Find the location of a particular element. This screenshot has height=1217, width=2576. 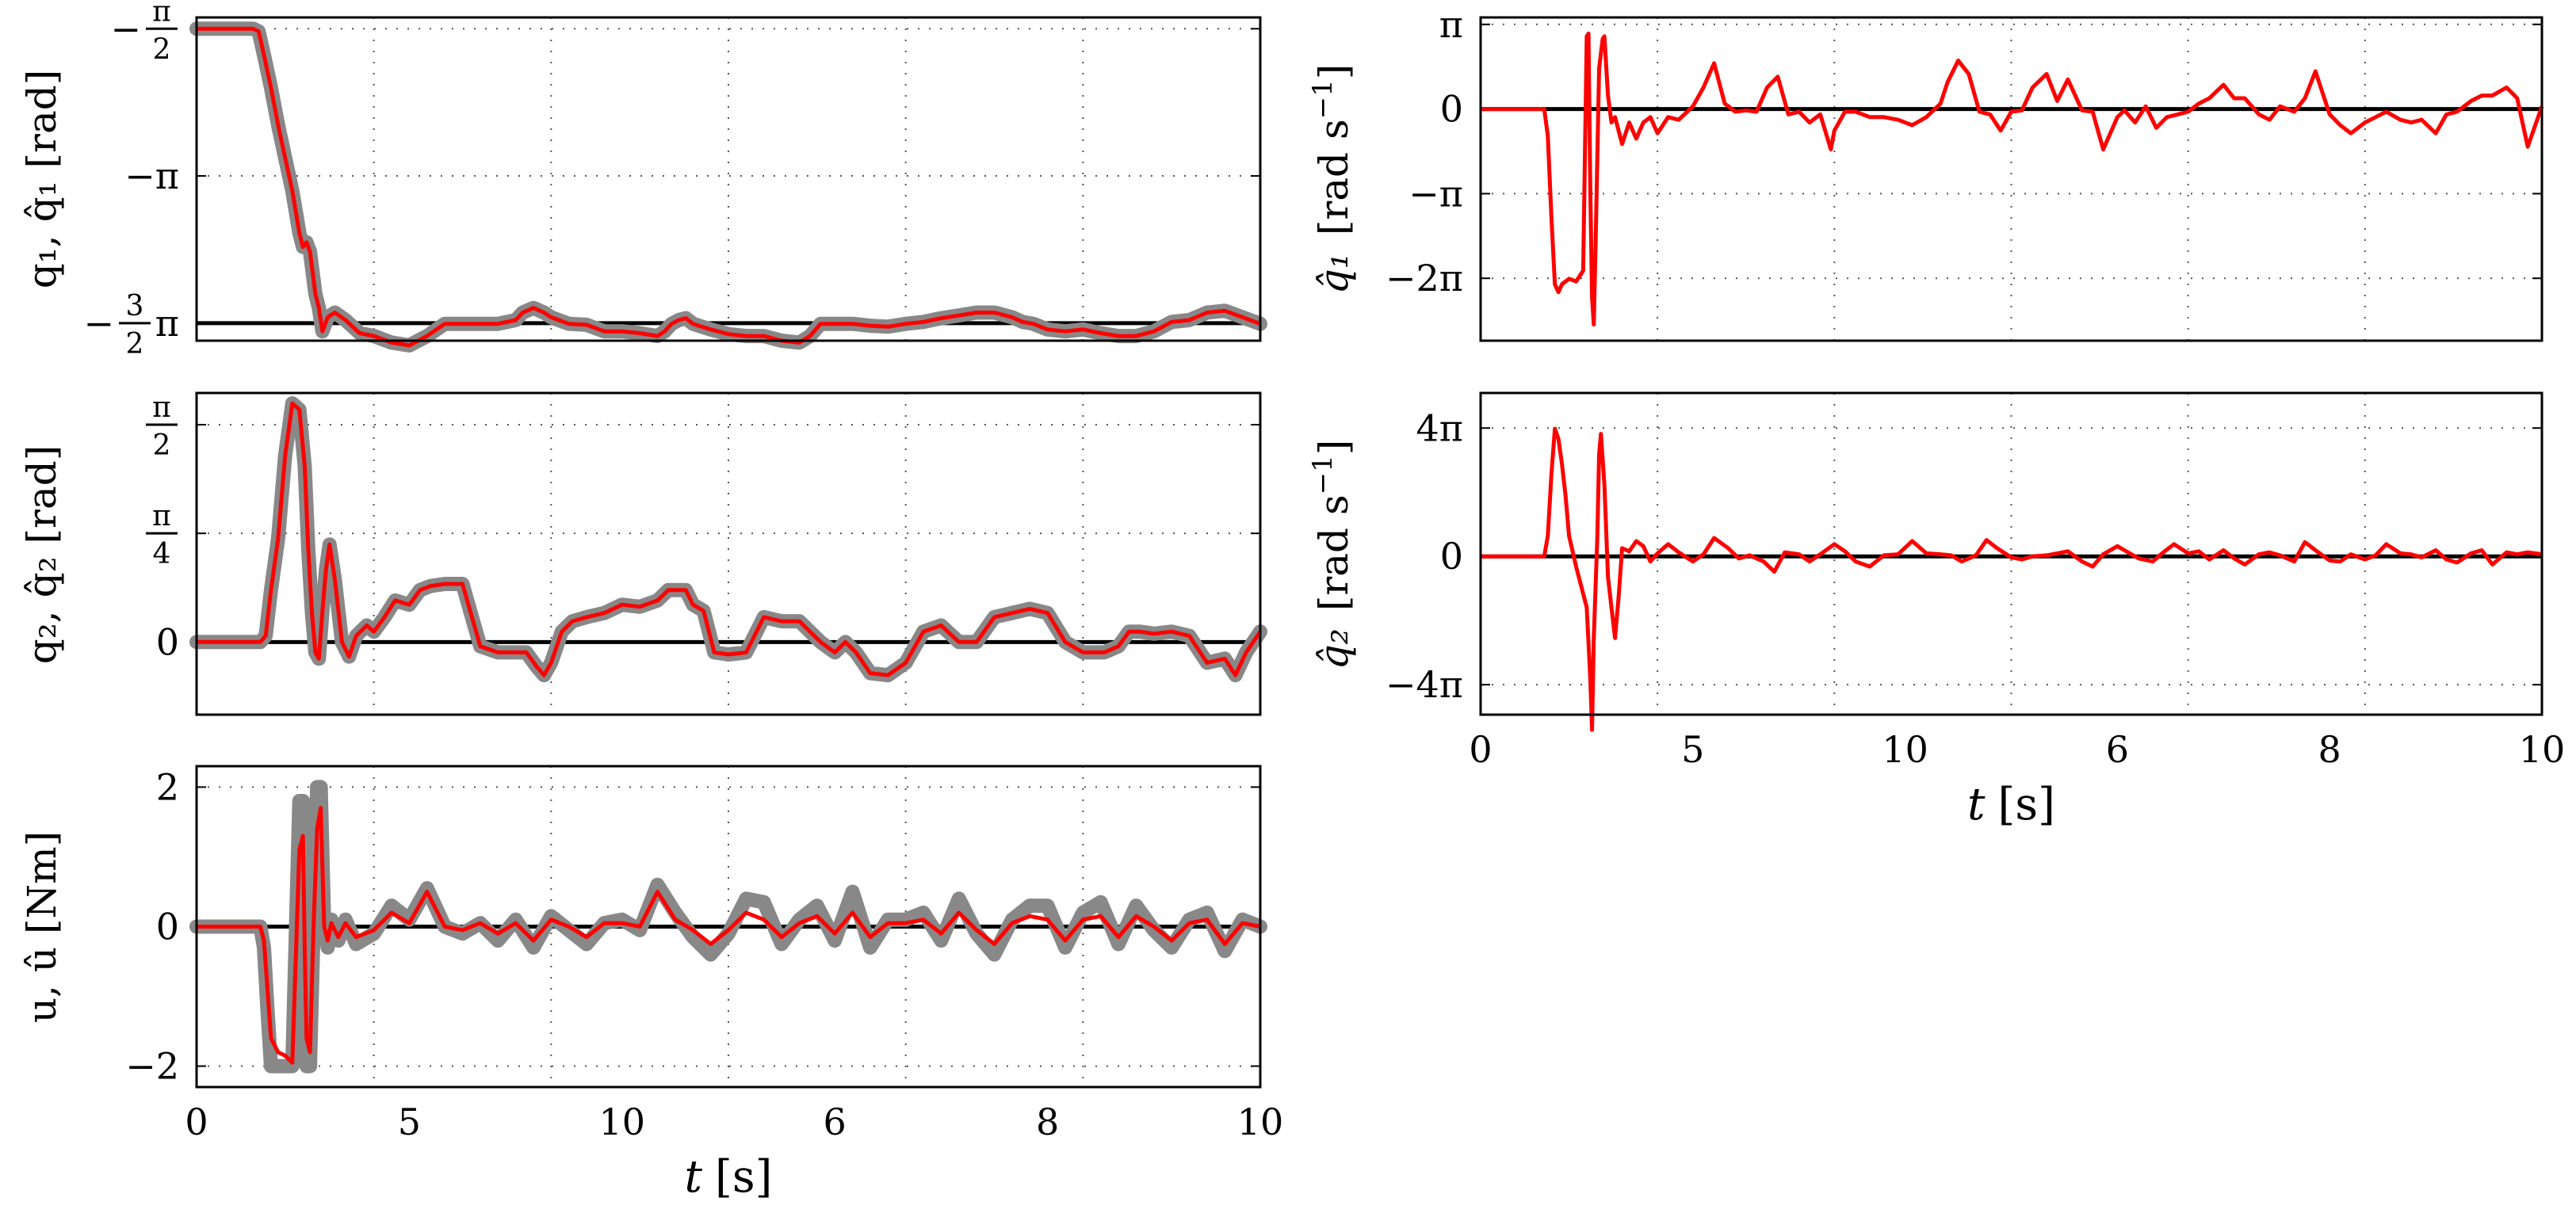

y-axis-label: q̂₂ [rad s−1] is located at coordinates (1332, 555).